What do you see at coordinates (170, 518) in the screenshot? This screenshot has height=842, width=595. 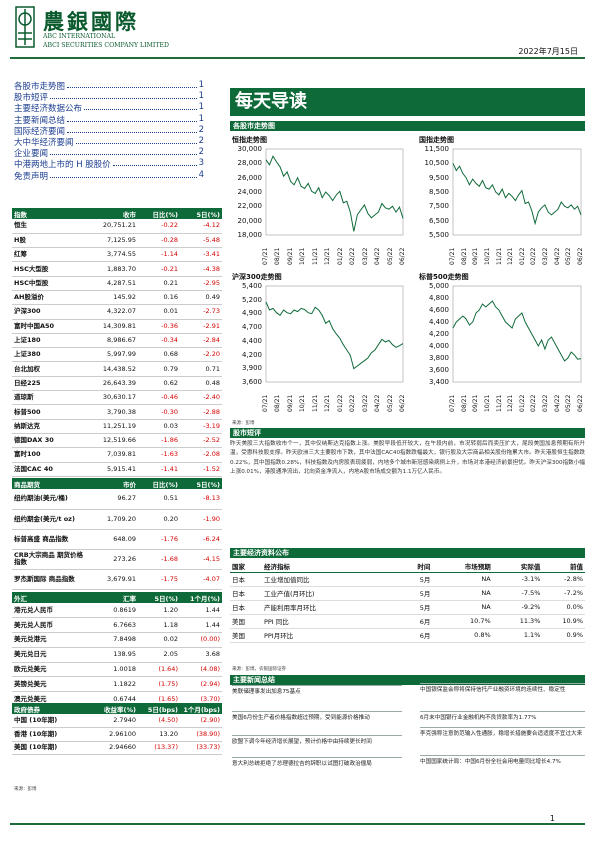 I see `table-cell: 0.20` at bounding box center [170, 518].